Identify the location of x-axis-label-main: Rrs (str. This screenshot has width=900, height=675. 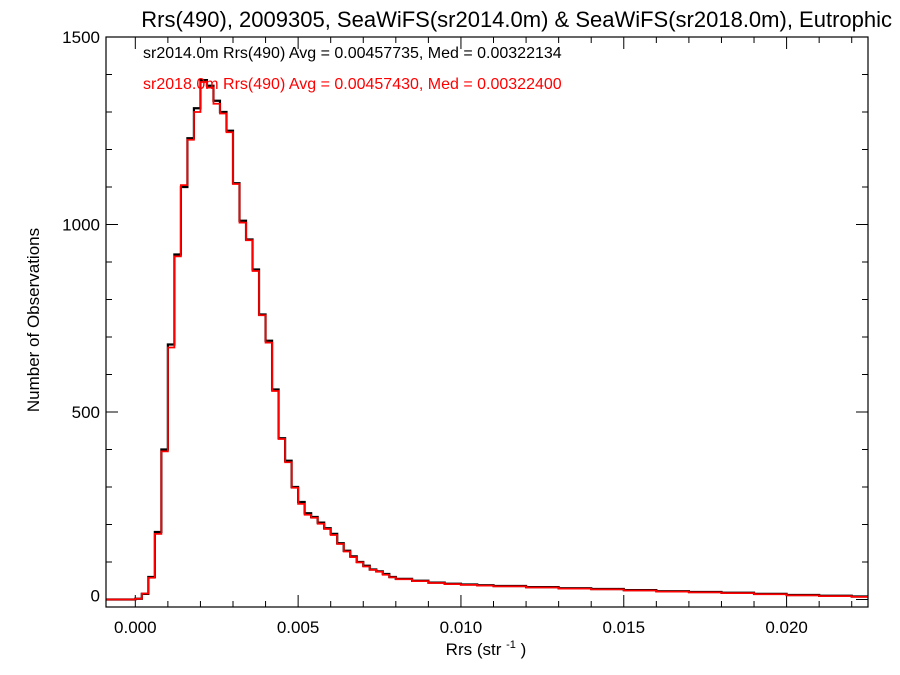
(474, 649).